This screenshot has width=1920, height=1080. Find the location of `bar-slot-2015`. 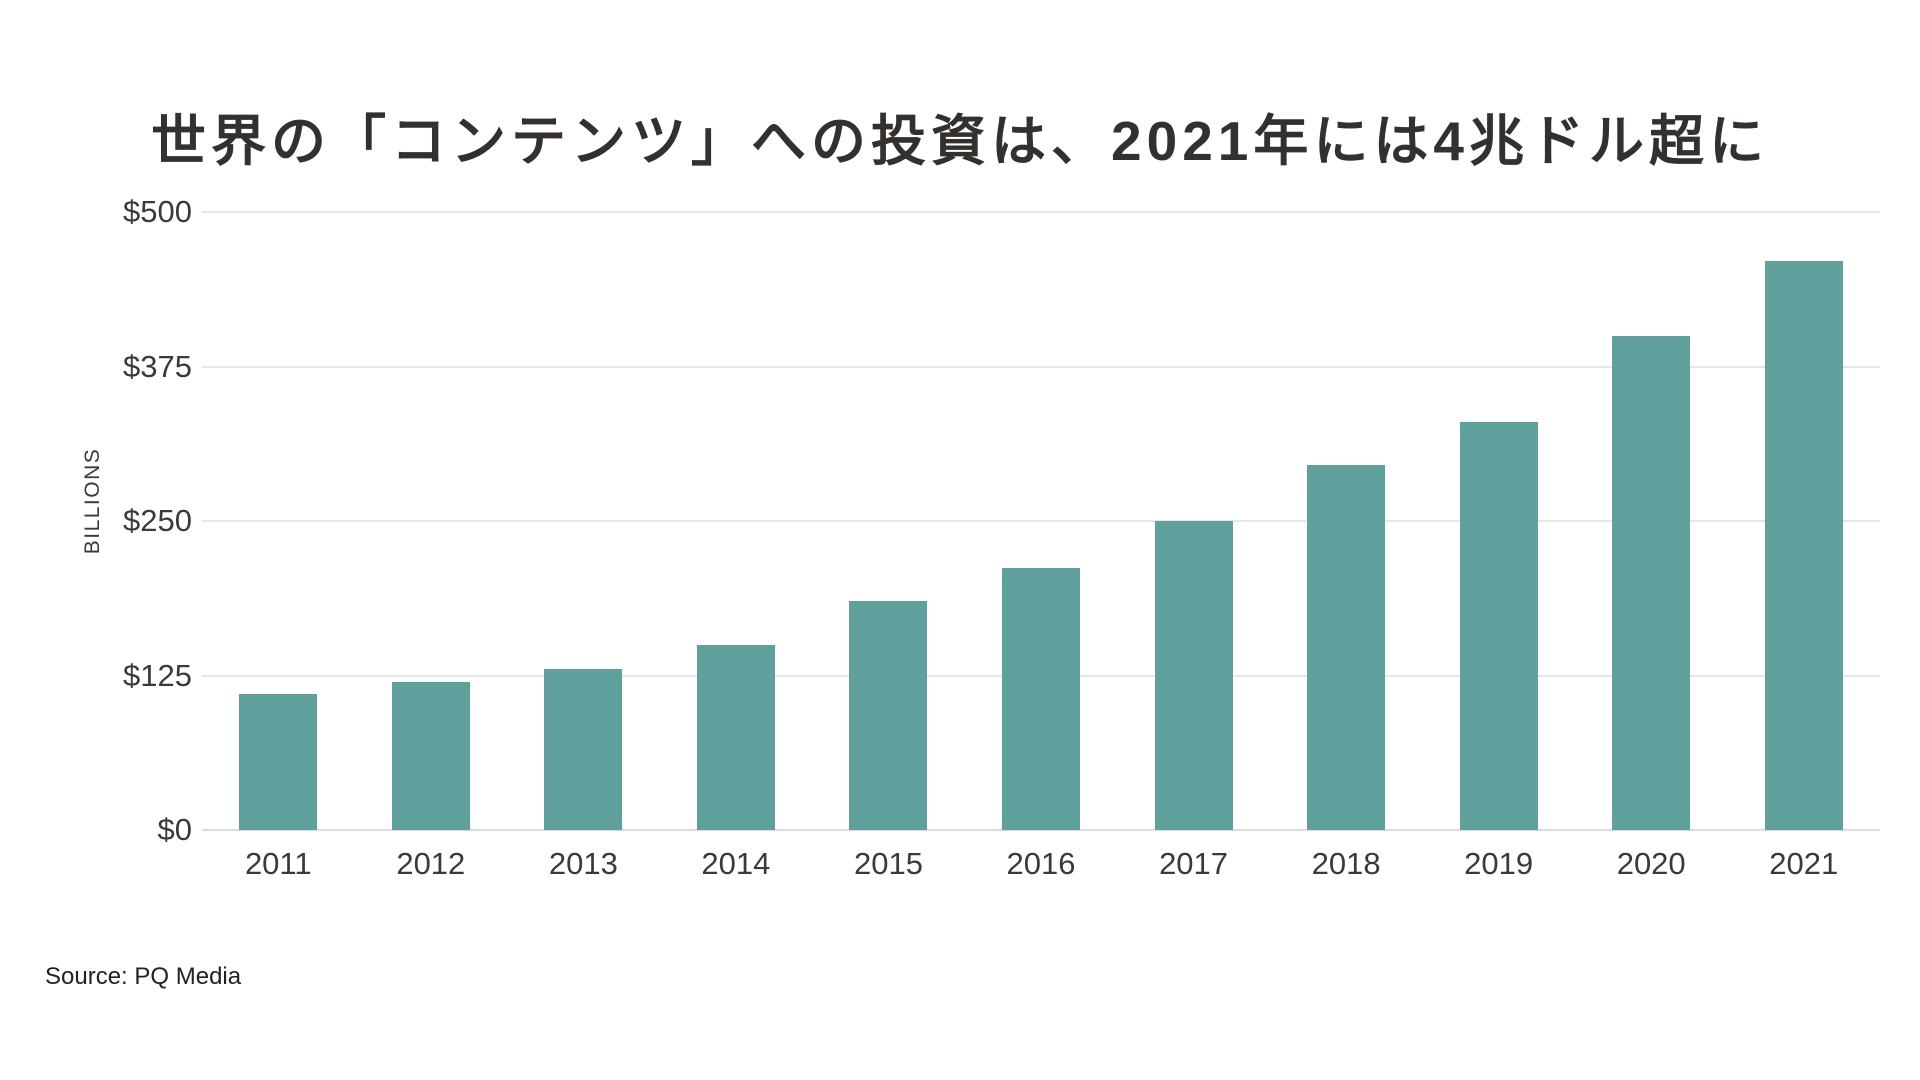

bar-slot-2015 is located at coordinates (888, 521).